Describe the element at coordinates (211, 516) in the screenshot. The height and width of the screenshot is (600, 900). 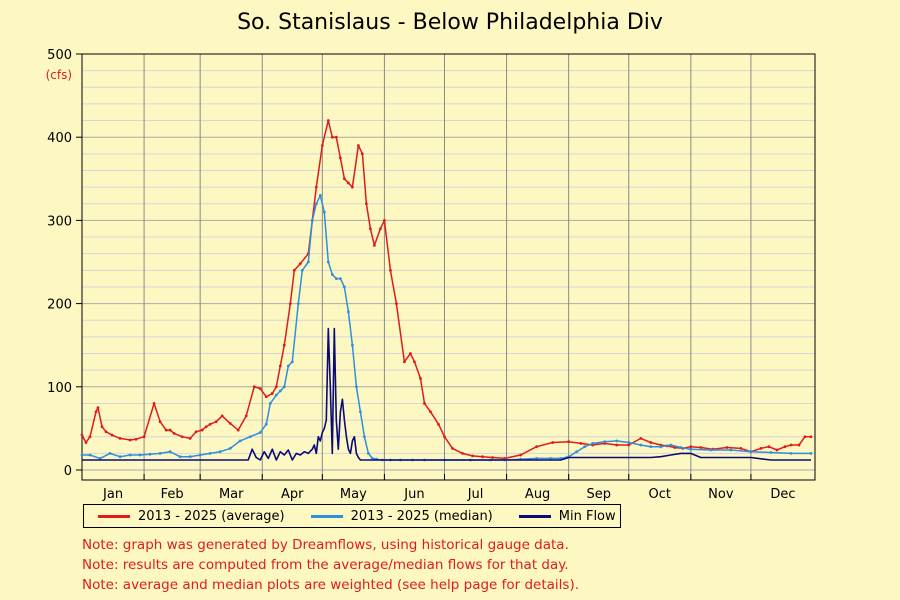
I see `legend-label-average: 2013 - 2025 (average)` at that location.